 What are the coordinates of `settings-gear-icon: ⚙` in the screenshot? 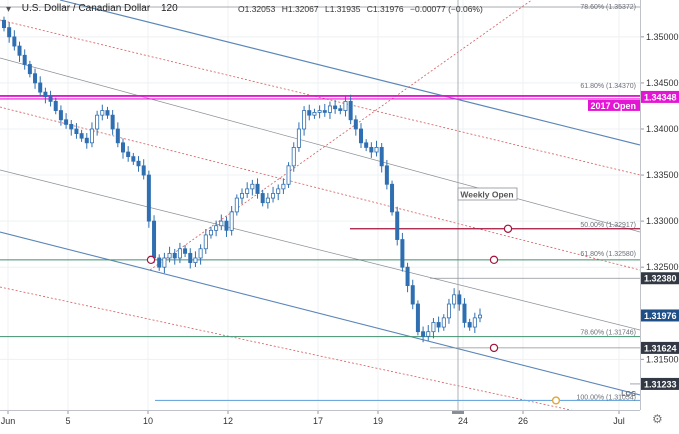 It's located at (657, 419).